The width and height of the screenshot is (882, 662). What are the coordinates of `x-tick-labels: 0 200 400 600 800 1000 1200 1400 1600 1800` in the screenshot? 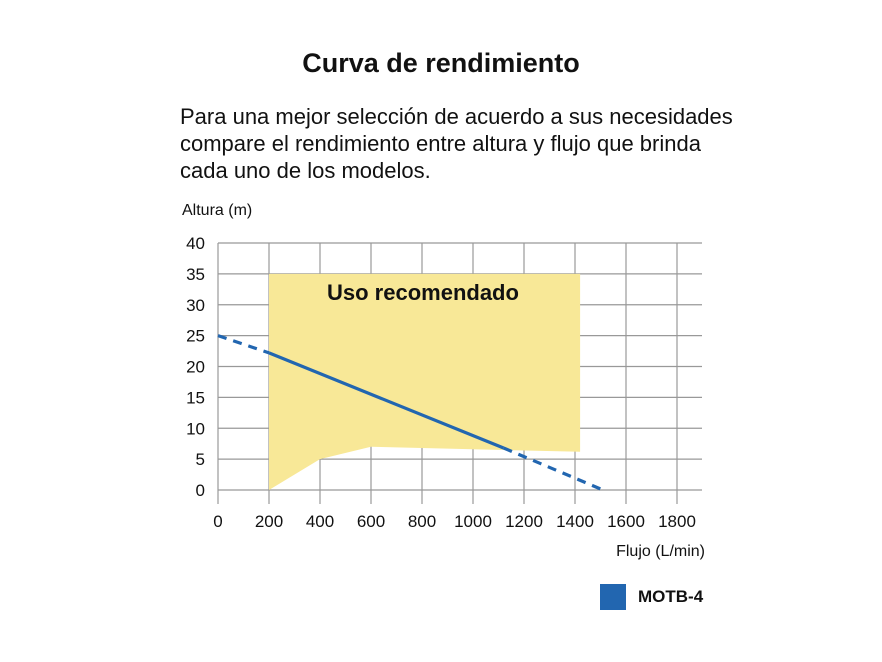 It's located at (454, 521).